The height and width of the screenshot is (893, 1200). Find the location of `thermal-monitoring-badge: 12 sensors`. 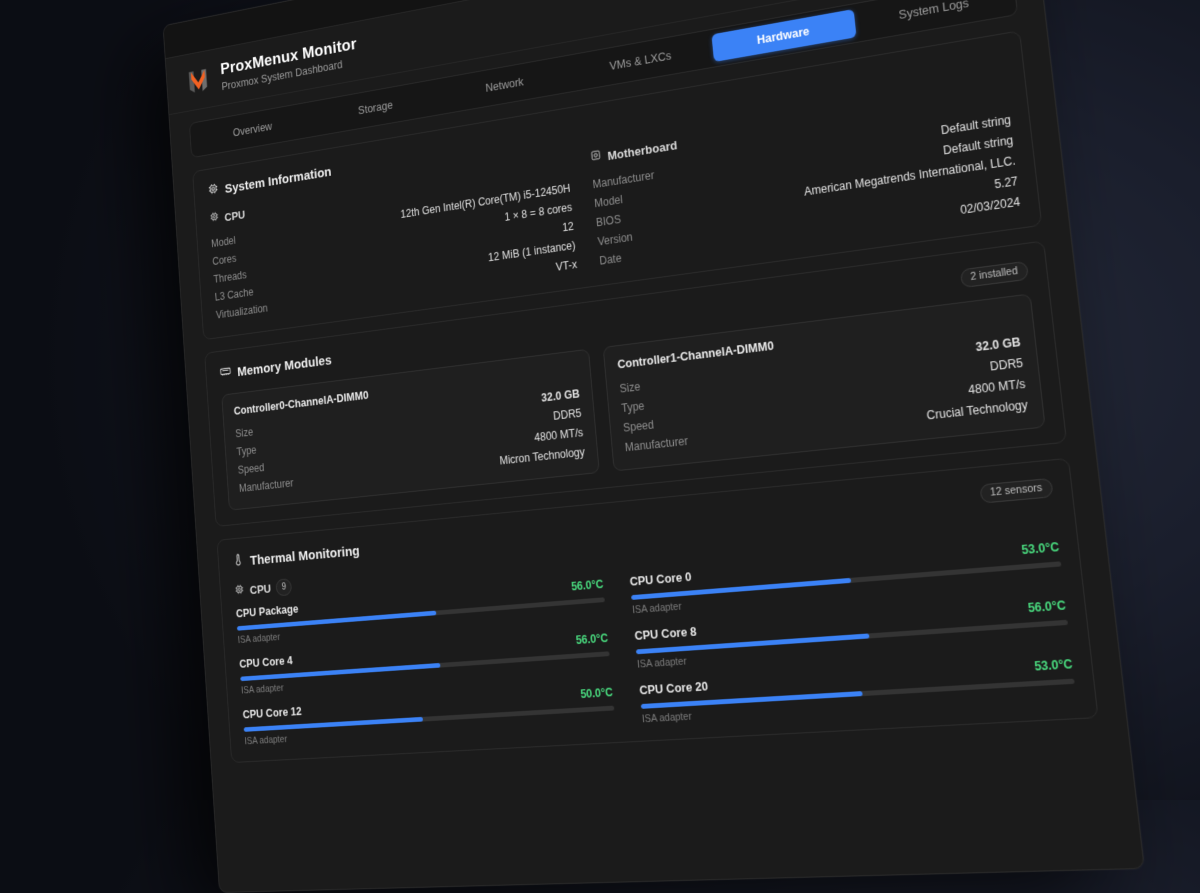

thermal-monitoring-badge: 12 sensors is located at coordinates (1016, 490).